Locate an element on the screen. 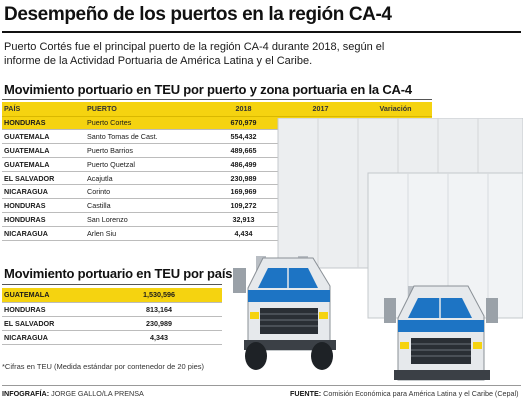  cell-puerto: Puerto Cortes is located at coordinates (145, 123).